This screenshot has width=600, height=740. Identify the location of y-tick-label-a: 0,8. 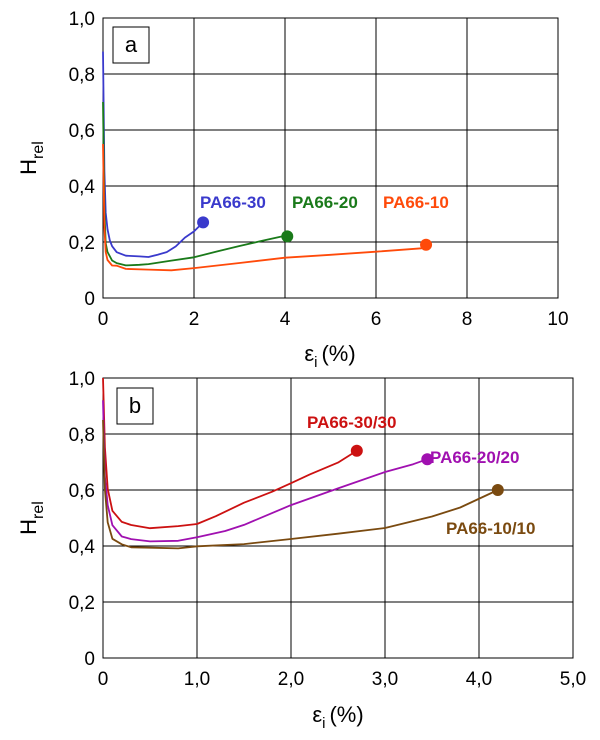
(82, 75).